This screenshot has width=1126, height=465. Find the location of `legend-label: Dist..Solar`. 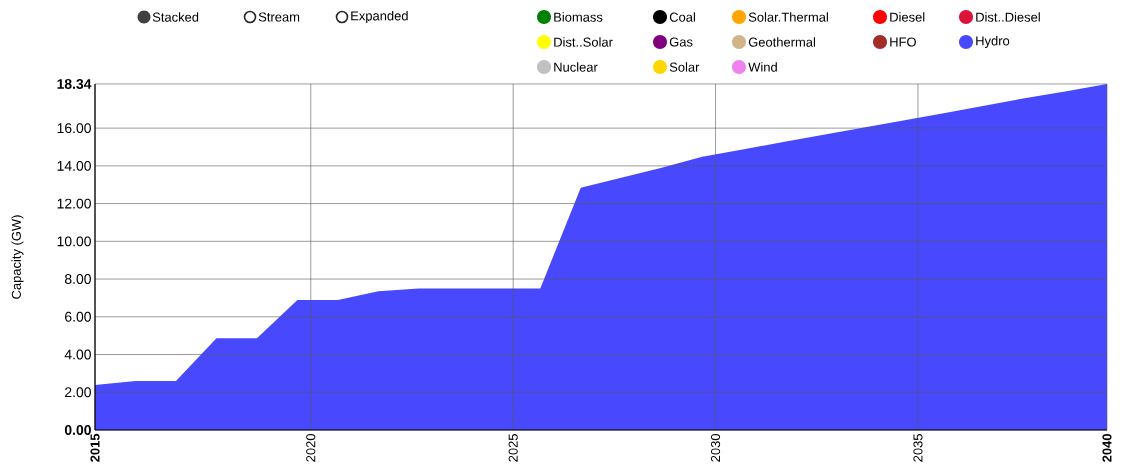

legend-label: Dist..Solar is located at coordinates (583, 42).